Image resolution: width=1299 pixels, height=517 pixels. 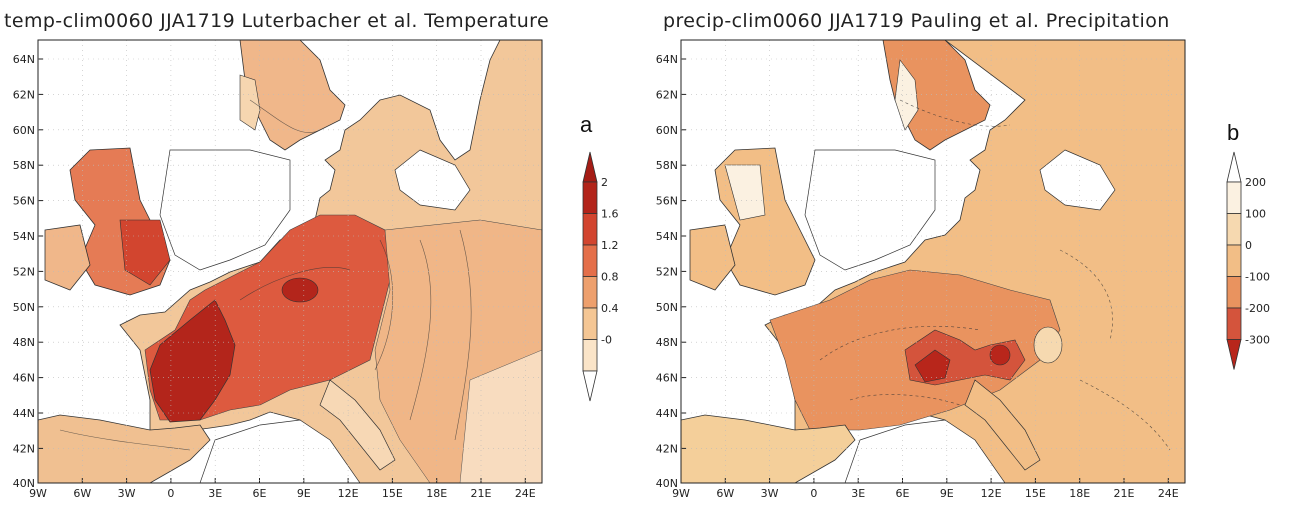 What do you see at coordinates (1248, 245) in the screenshot?
I see `colorbar-label: 0` at bounding box center [1248, 245].